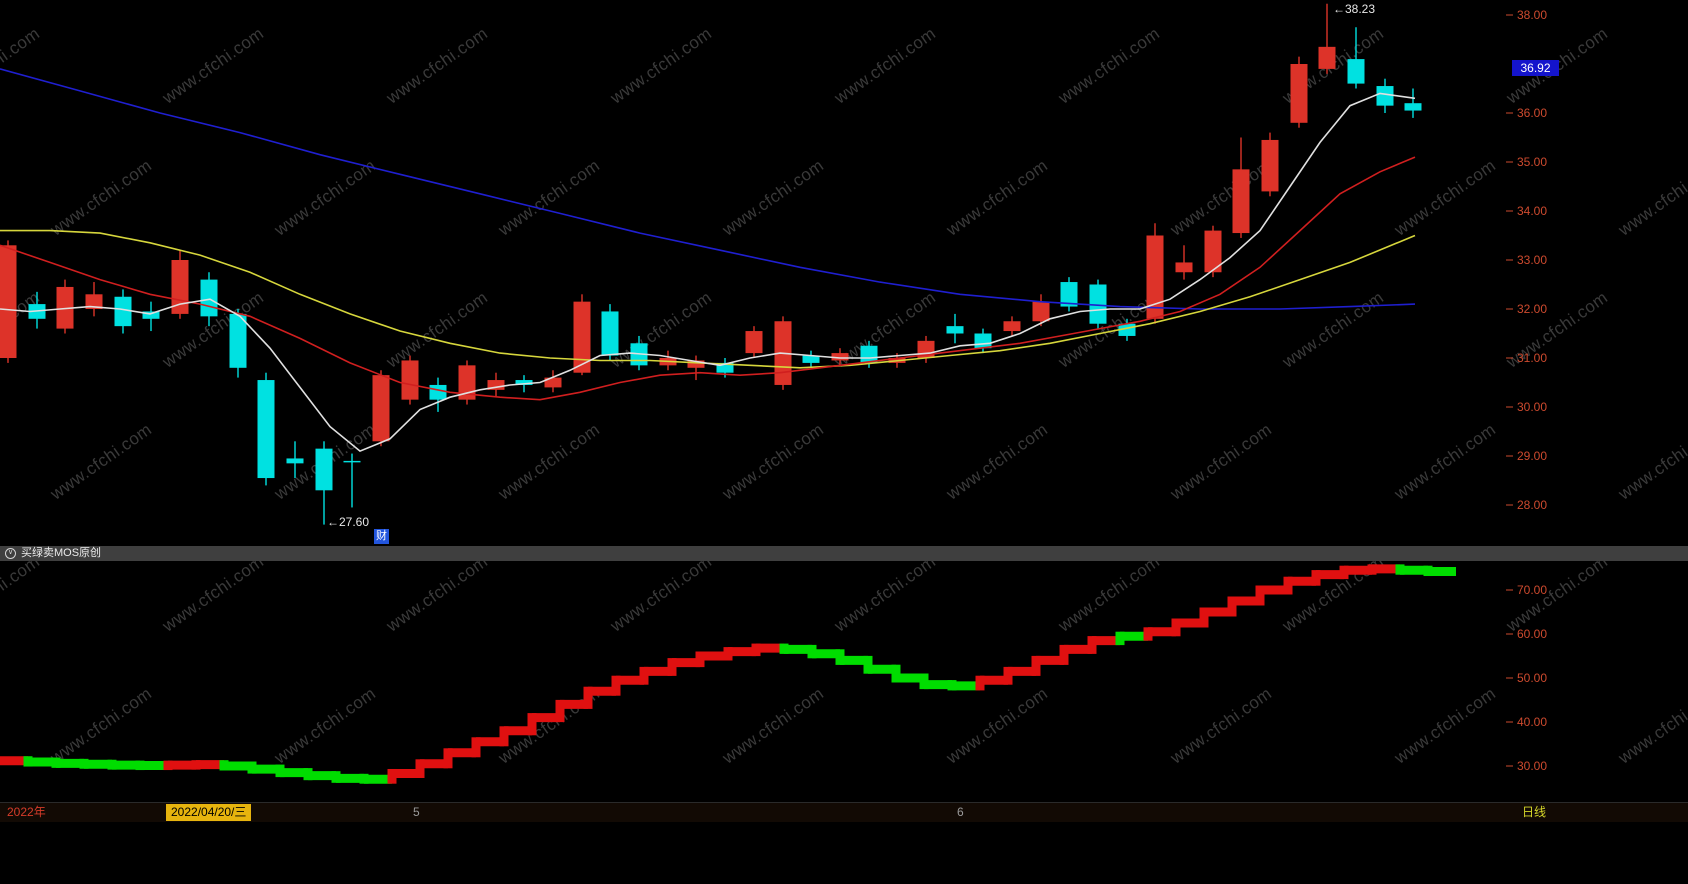 Image resolution: width=1688 pixels, height=884 pixels. I want to click on high-price-annotation: ←38.23, so click(1354, 9).